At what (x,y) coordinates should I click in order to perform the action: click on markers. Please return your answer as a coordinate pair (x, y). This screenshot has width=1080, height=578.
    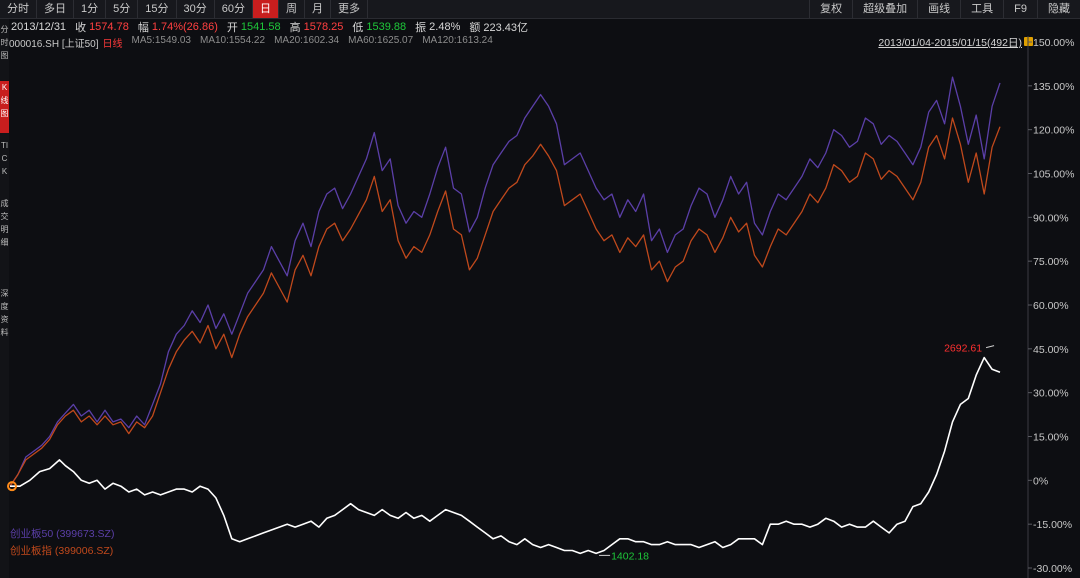
    Looking at the image, I should click on (12, 486).